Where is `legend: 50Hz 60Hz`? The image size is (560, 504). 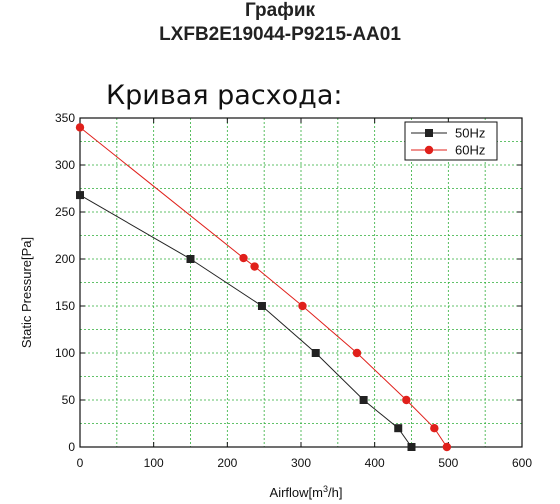
legend: 50Hz 60Hz is located at coordinates (451, 141).